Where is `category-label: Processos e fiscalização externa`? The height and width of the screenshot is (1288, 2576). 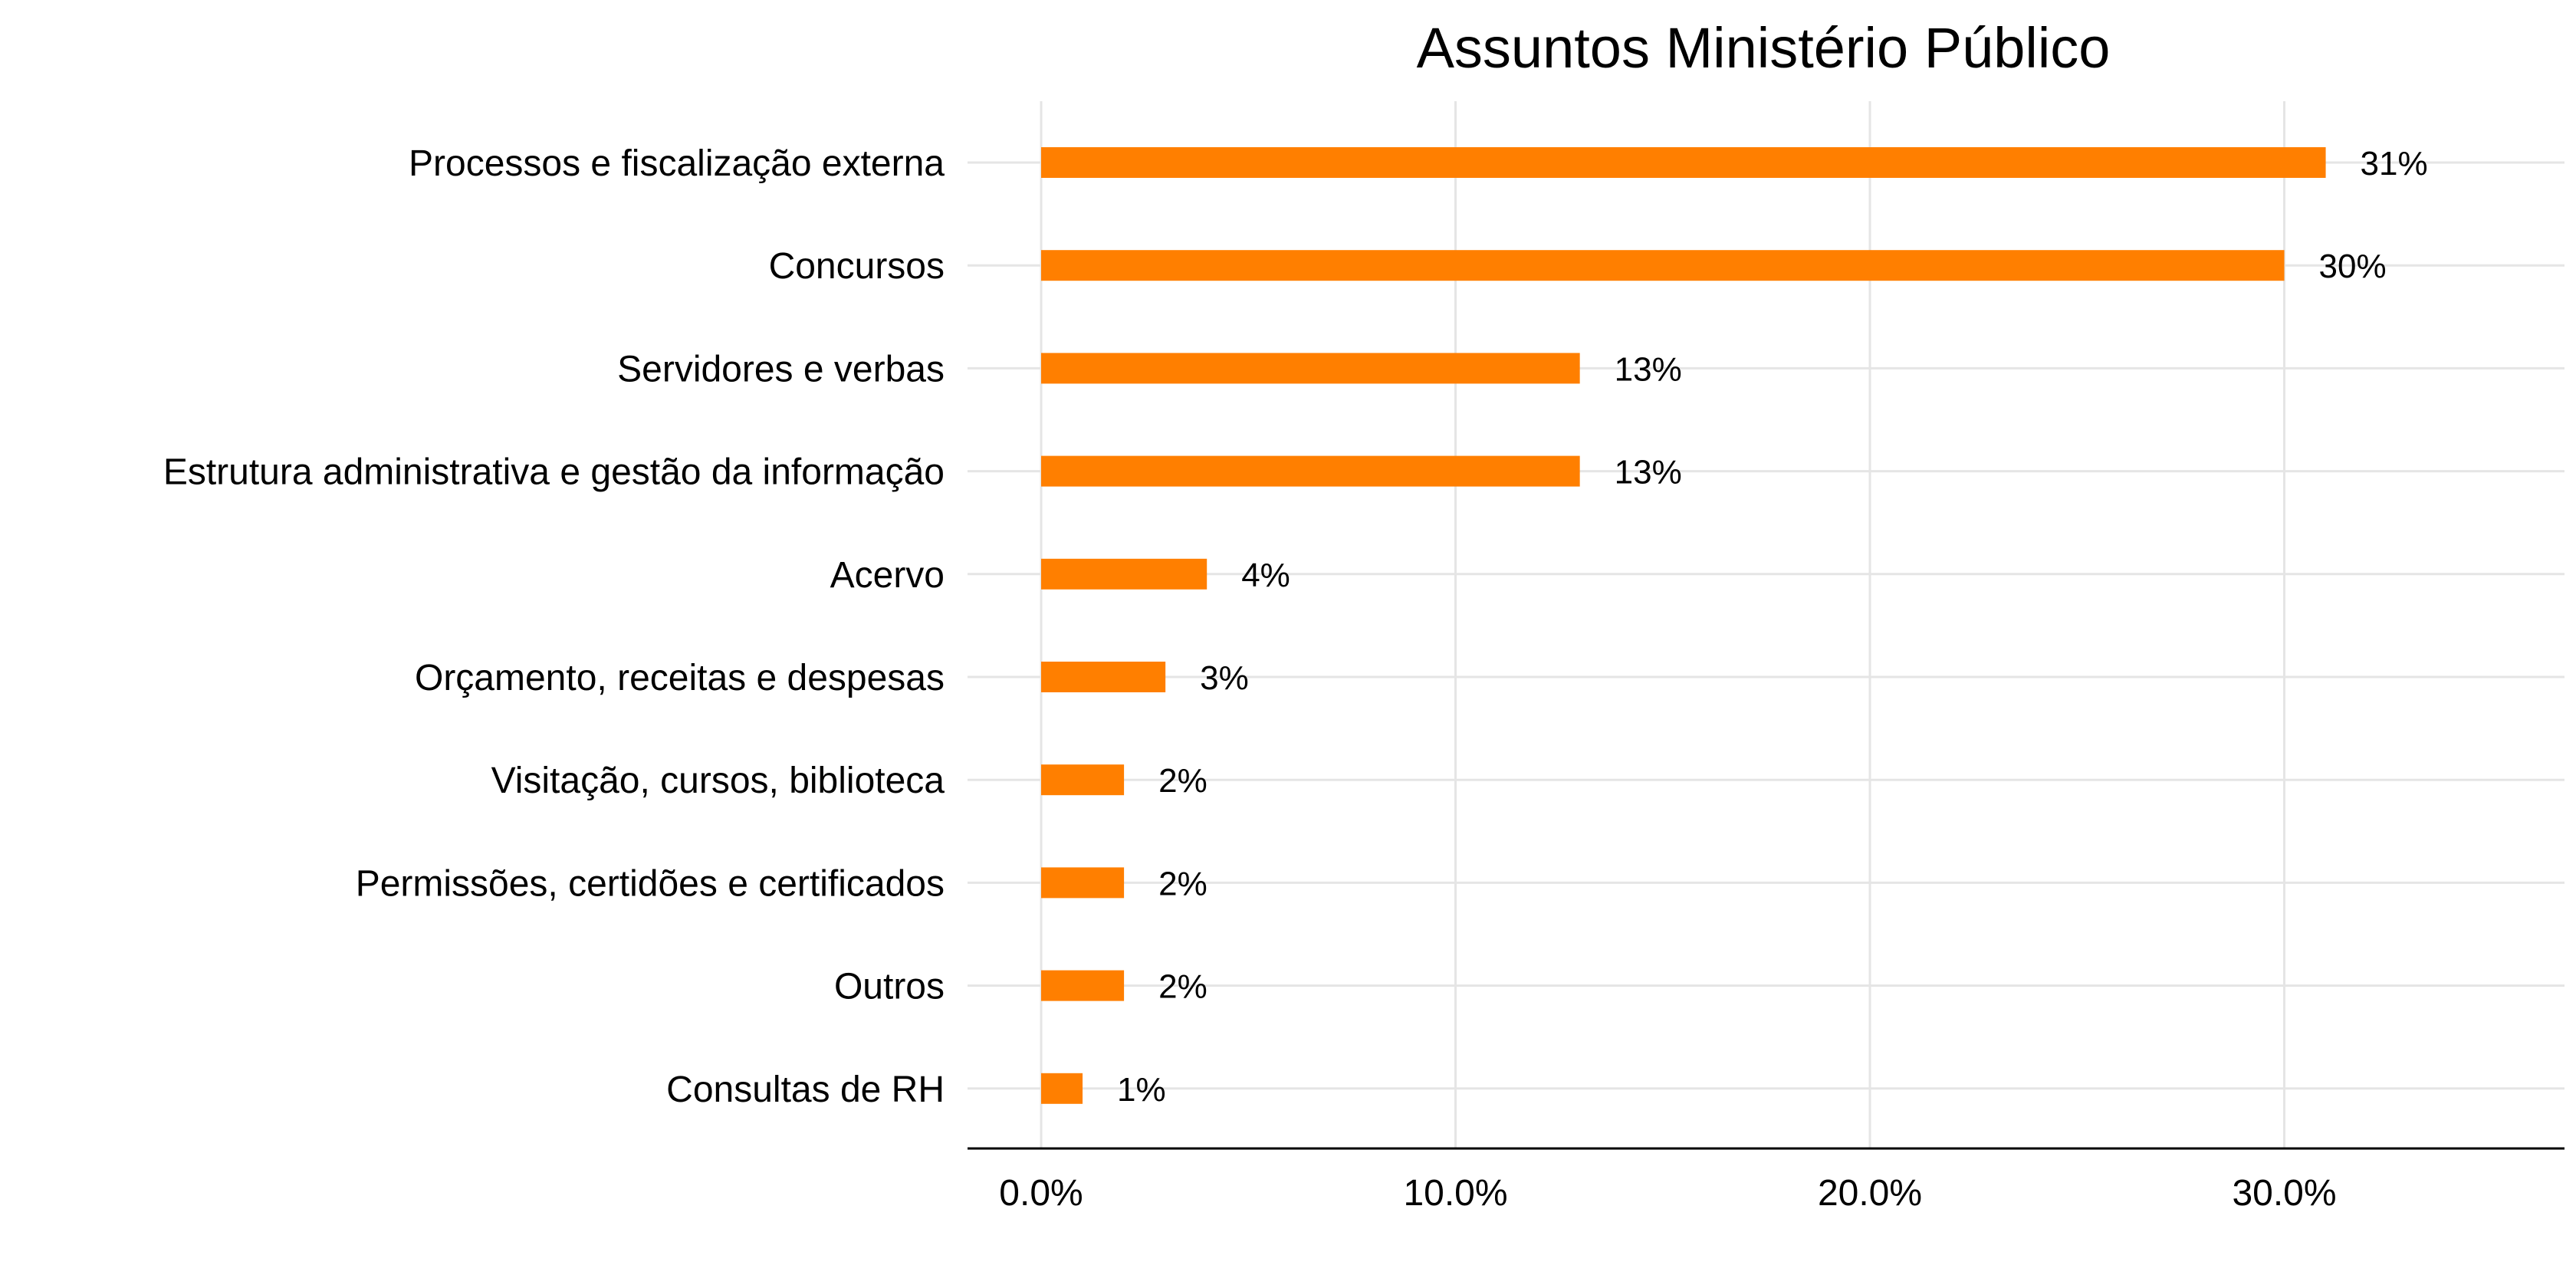
category-label: Processos e fiscalização externa is located at coordinates (677, 164).